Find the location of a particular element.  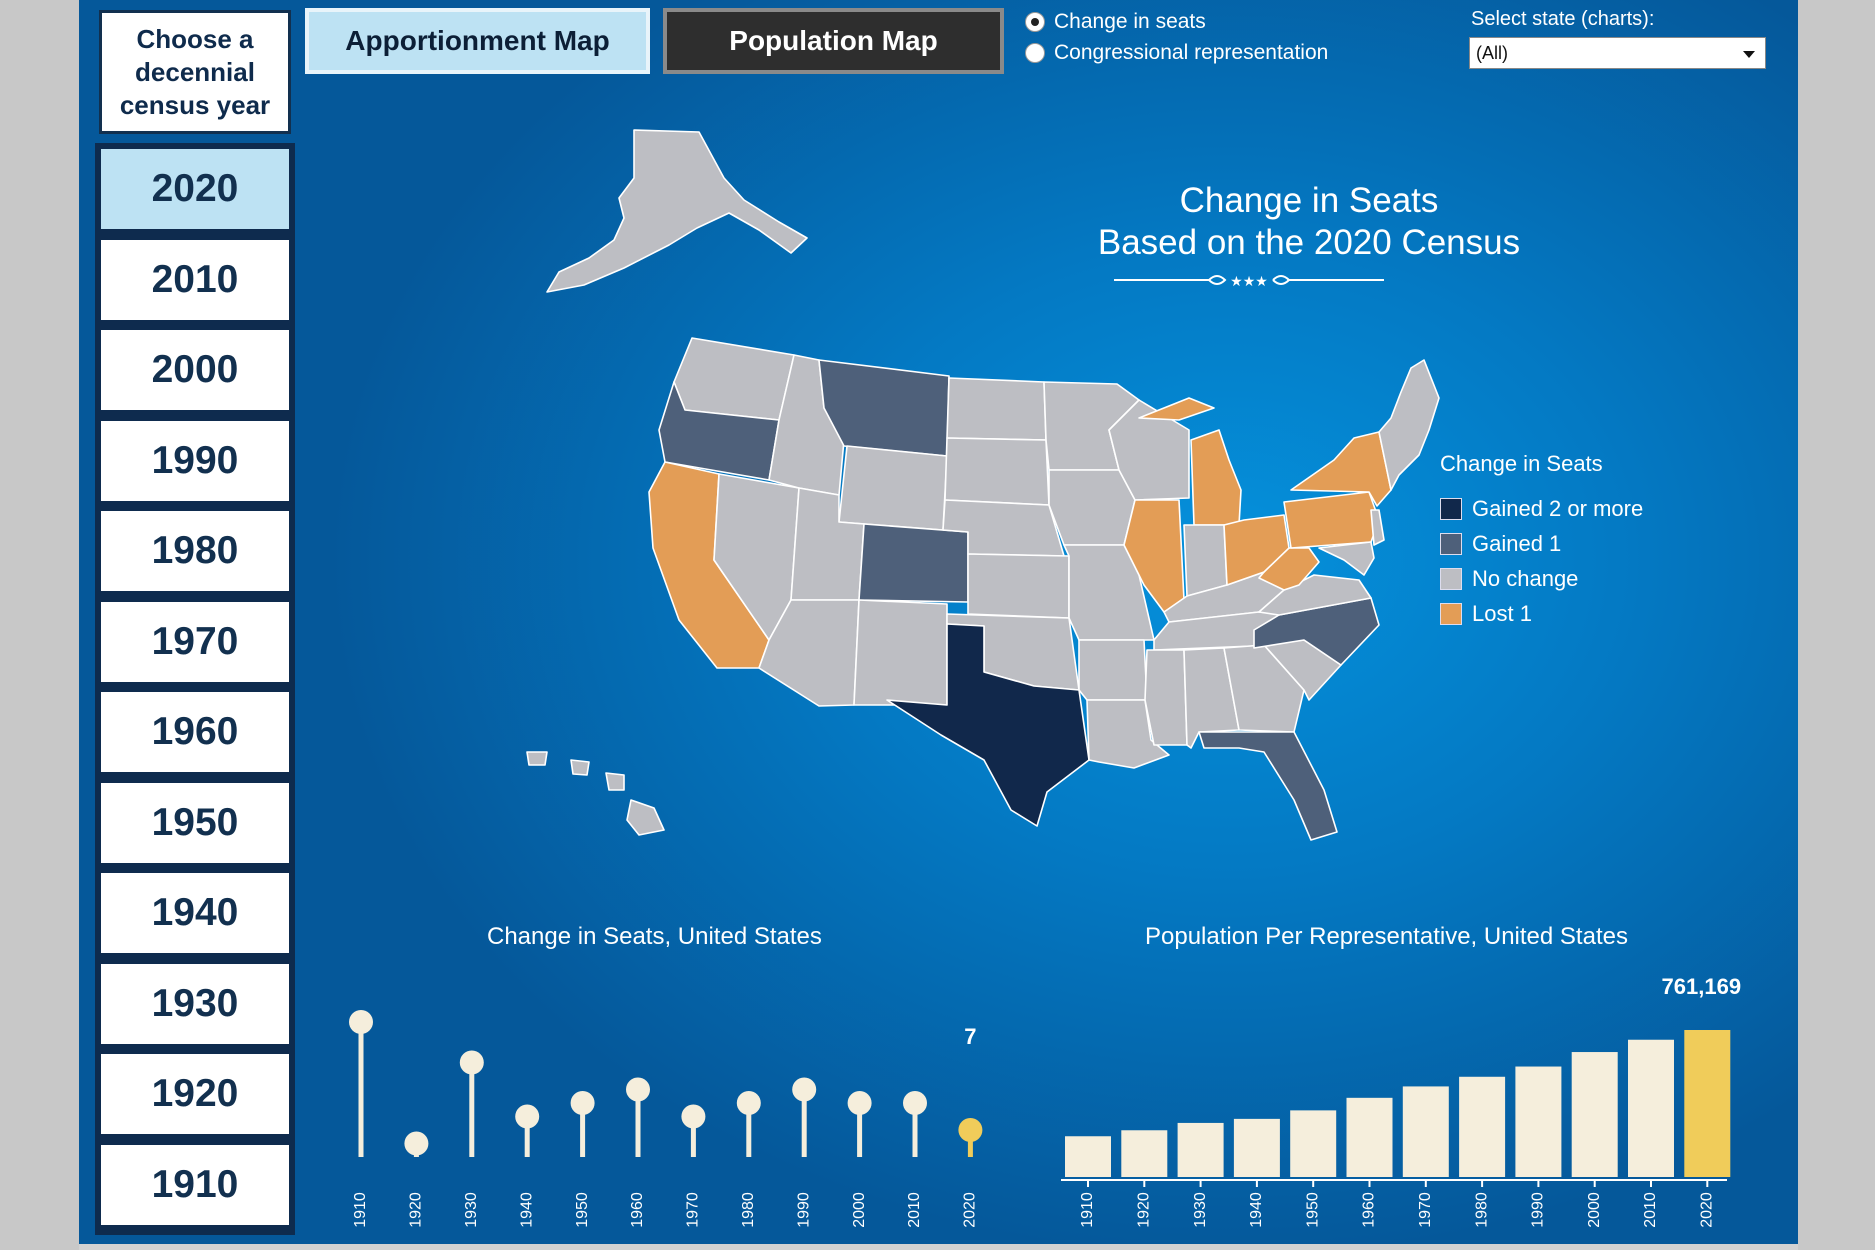

bottom-strip is located at coordinates (938, 1247).